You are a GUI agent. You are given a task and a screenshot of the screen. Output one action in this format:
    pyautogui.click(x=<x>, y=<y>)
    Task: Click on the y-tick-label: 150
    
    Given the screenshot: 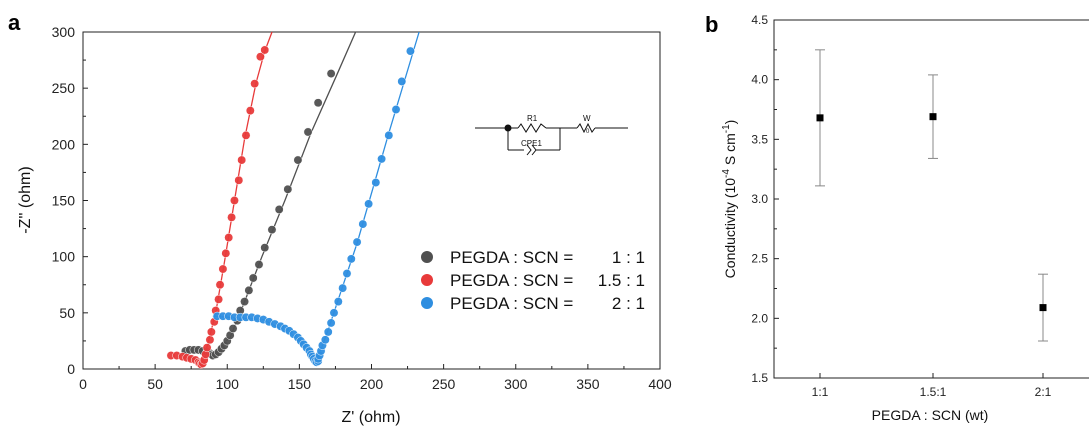 What is the action you would take?
    pyautogui.click(x=64, y=201)
    